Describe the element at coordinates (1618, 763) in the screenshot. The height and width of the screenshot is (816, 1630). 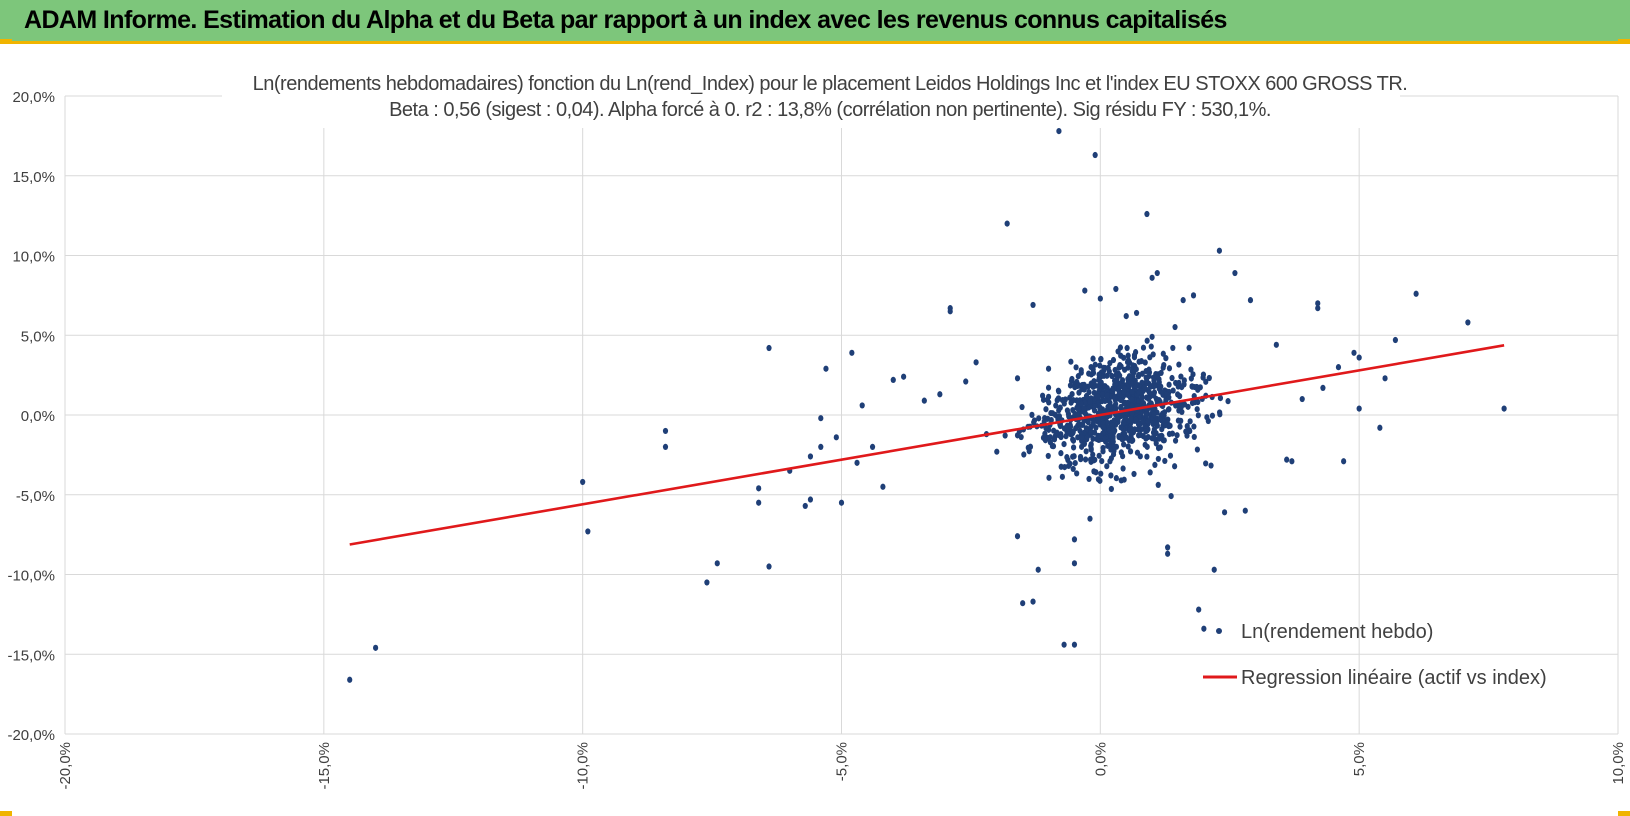
I see `x-tick-label: 10,0%` at that location.